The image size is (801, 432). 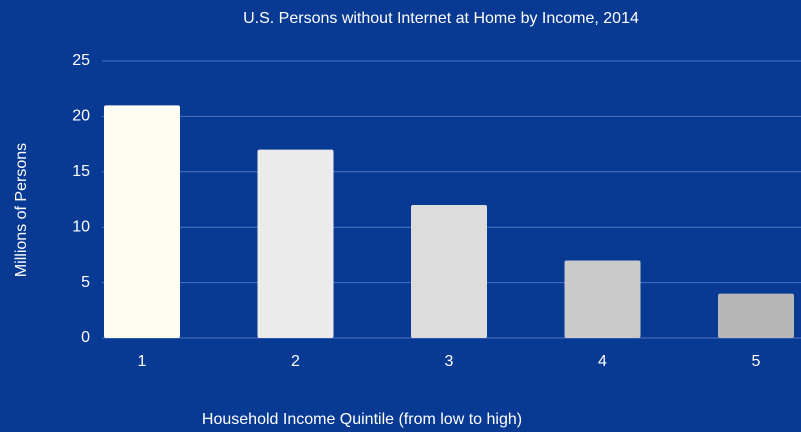 What do you see at coordinates (449, 361) in the screenshot?
I see `x-tick-label: 3` at bounding box center [449, 361].